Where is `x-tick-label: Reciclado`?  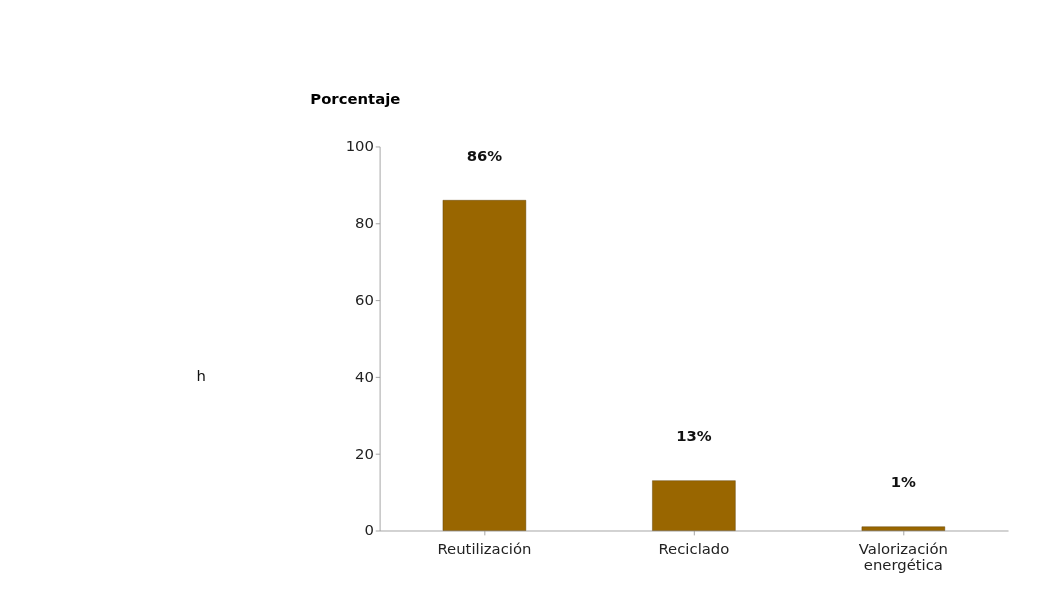 x-tick-label: Reciclado is located at coordinates (694, 548).